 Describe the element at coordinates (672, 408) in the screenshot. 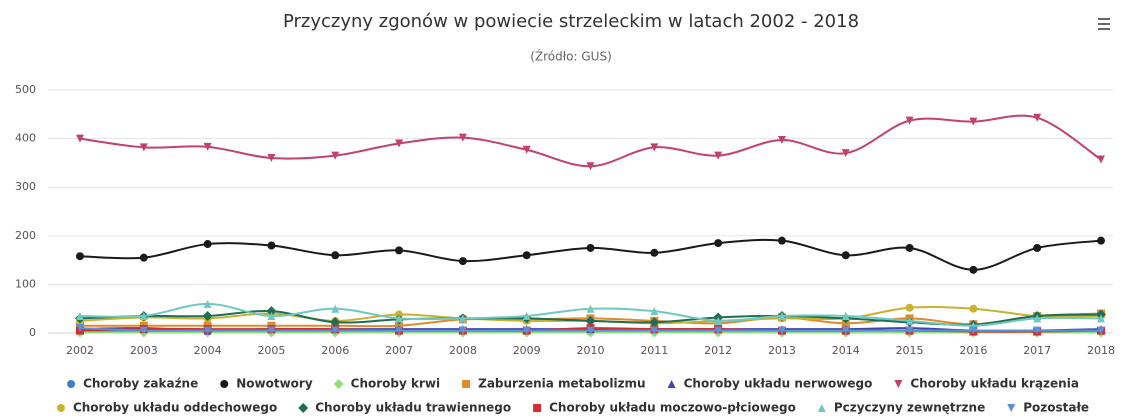

I see `legend-label: Choroby układu moczowo-płciowego` at that location.